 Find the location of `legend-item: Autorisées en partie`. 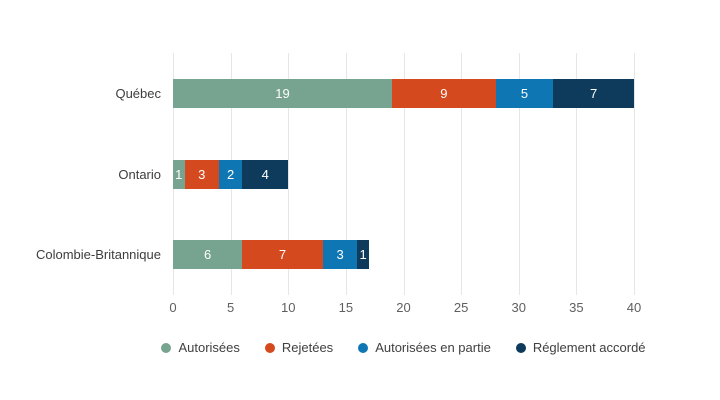

legend-item: Autorisées en partie is located at coordinates (424, 347).